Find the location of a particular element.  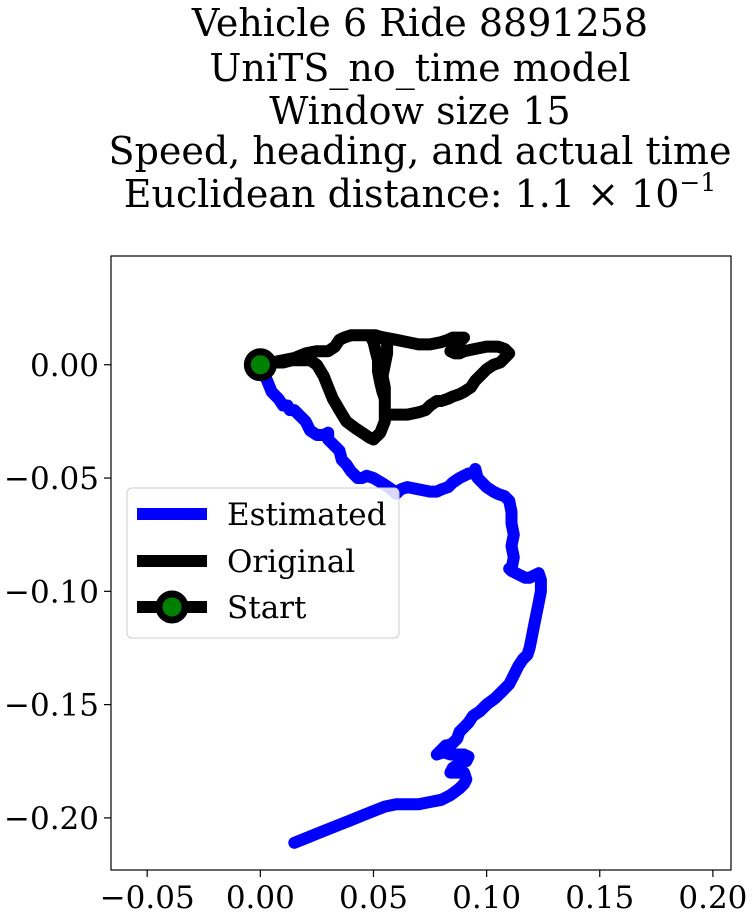

legend-frame is located at coordinates (263, 563).